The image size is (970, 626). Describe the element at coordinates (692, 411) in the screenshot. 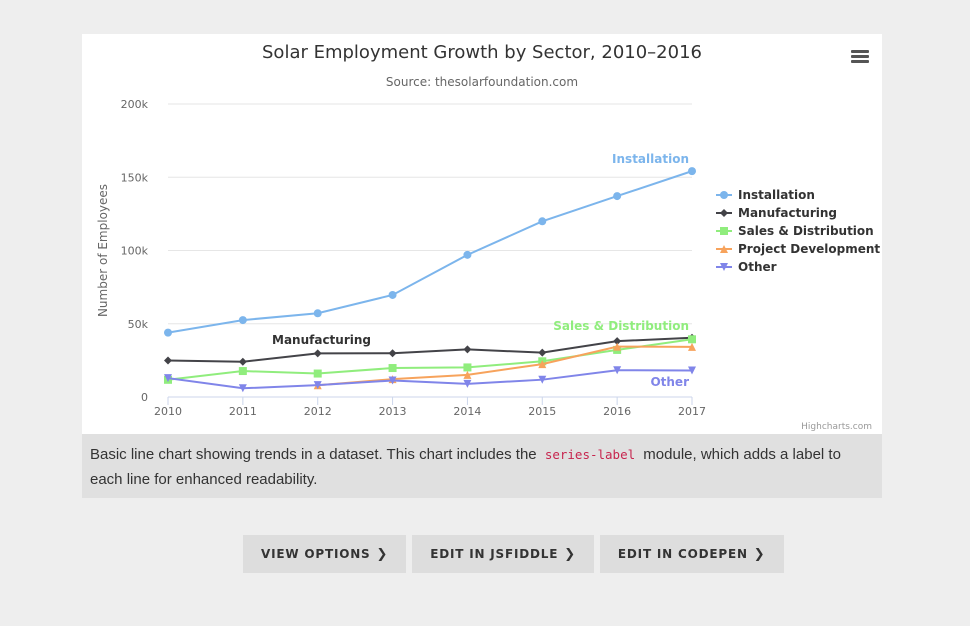

I see `x-tick-label: 2017` at that location.